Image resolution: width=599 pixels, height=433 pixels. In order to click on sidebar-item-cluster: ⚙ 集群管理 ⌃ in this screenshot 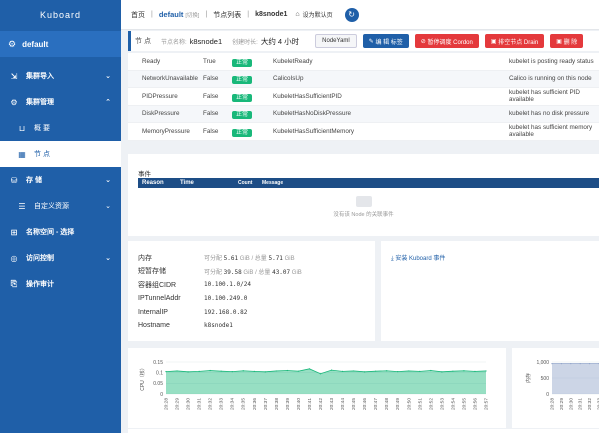, I will do `click(60, 102)`.